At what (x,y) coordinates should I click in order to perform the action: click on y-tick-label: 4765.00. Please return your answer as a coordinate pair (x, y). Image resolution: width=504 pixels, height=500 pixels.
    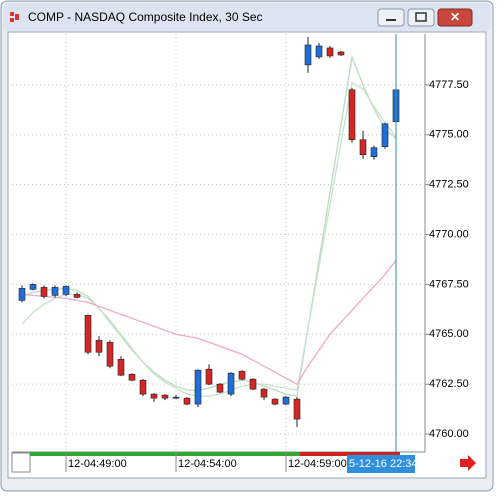
    Looking at the image, I should click on (449, 334).